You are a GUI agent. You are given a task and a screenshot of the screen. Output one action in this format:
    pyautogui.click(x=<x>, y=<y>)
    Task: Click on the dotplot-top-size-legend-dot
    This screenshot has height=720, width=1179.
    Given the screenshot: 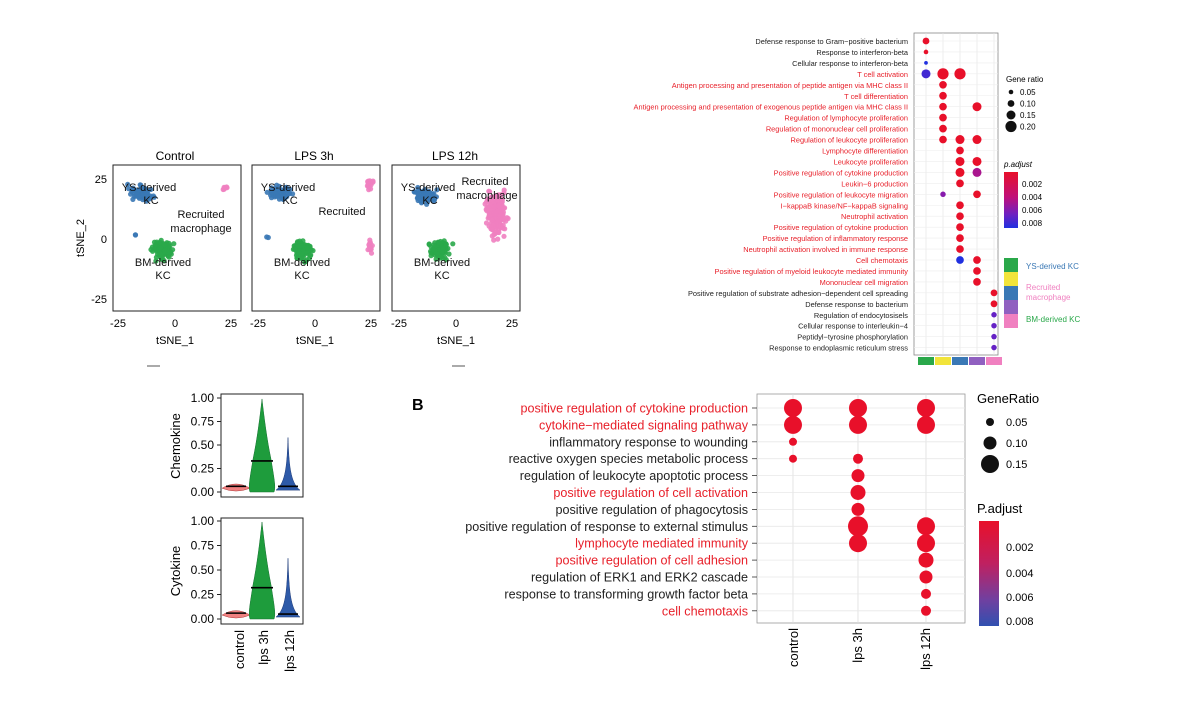 What is the action you would take?
    pyautogui.click(x=1011, y=126)
    